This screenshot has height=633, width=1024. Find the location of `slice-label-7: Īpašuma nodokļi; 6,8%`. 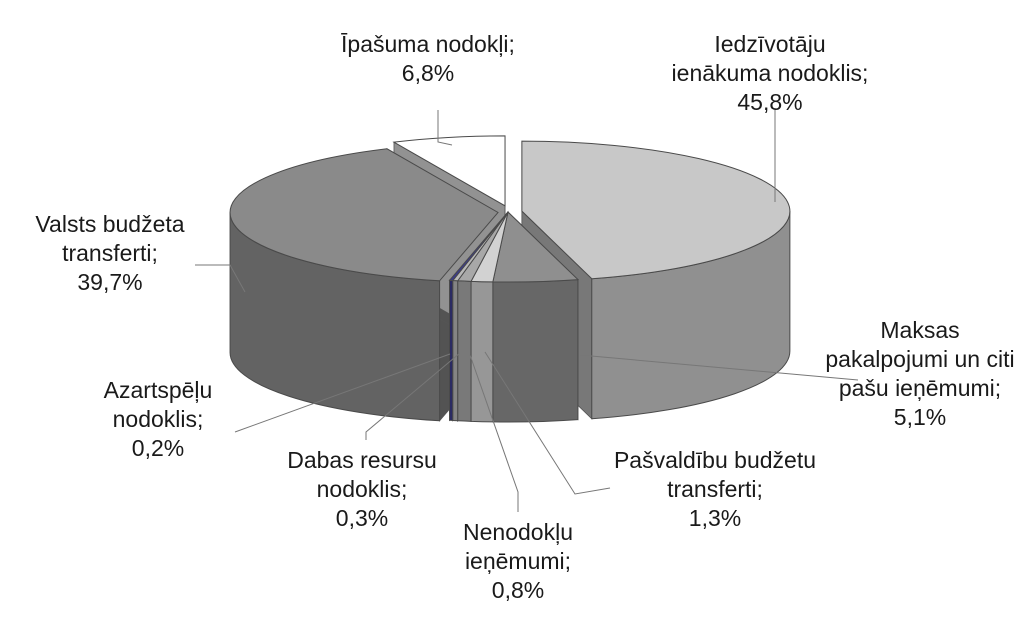

slice-label-7: Īpašuma nodokļi; 6,8% is located at coordinates (428, 58).